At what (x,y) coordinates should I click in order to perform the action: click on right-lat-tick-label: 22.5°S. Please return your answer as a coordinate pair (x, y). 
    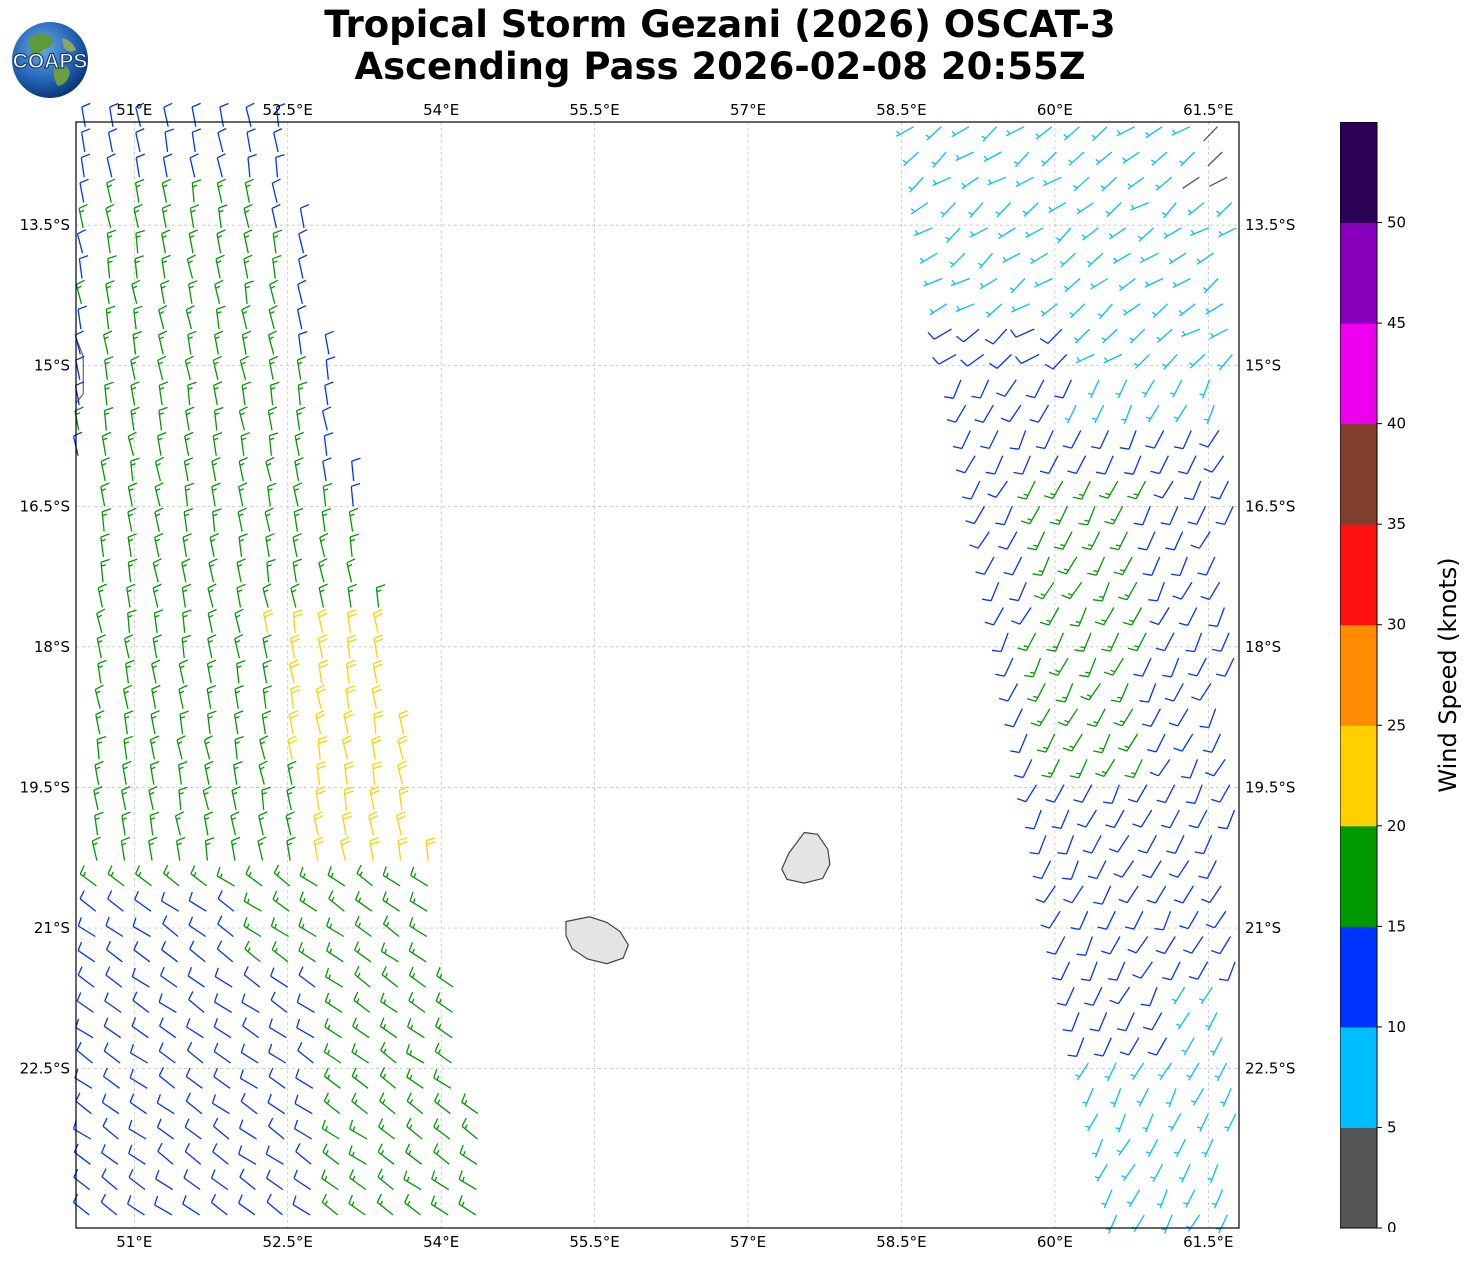
    Looking at the image, I should click on (1270, 1069).